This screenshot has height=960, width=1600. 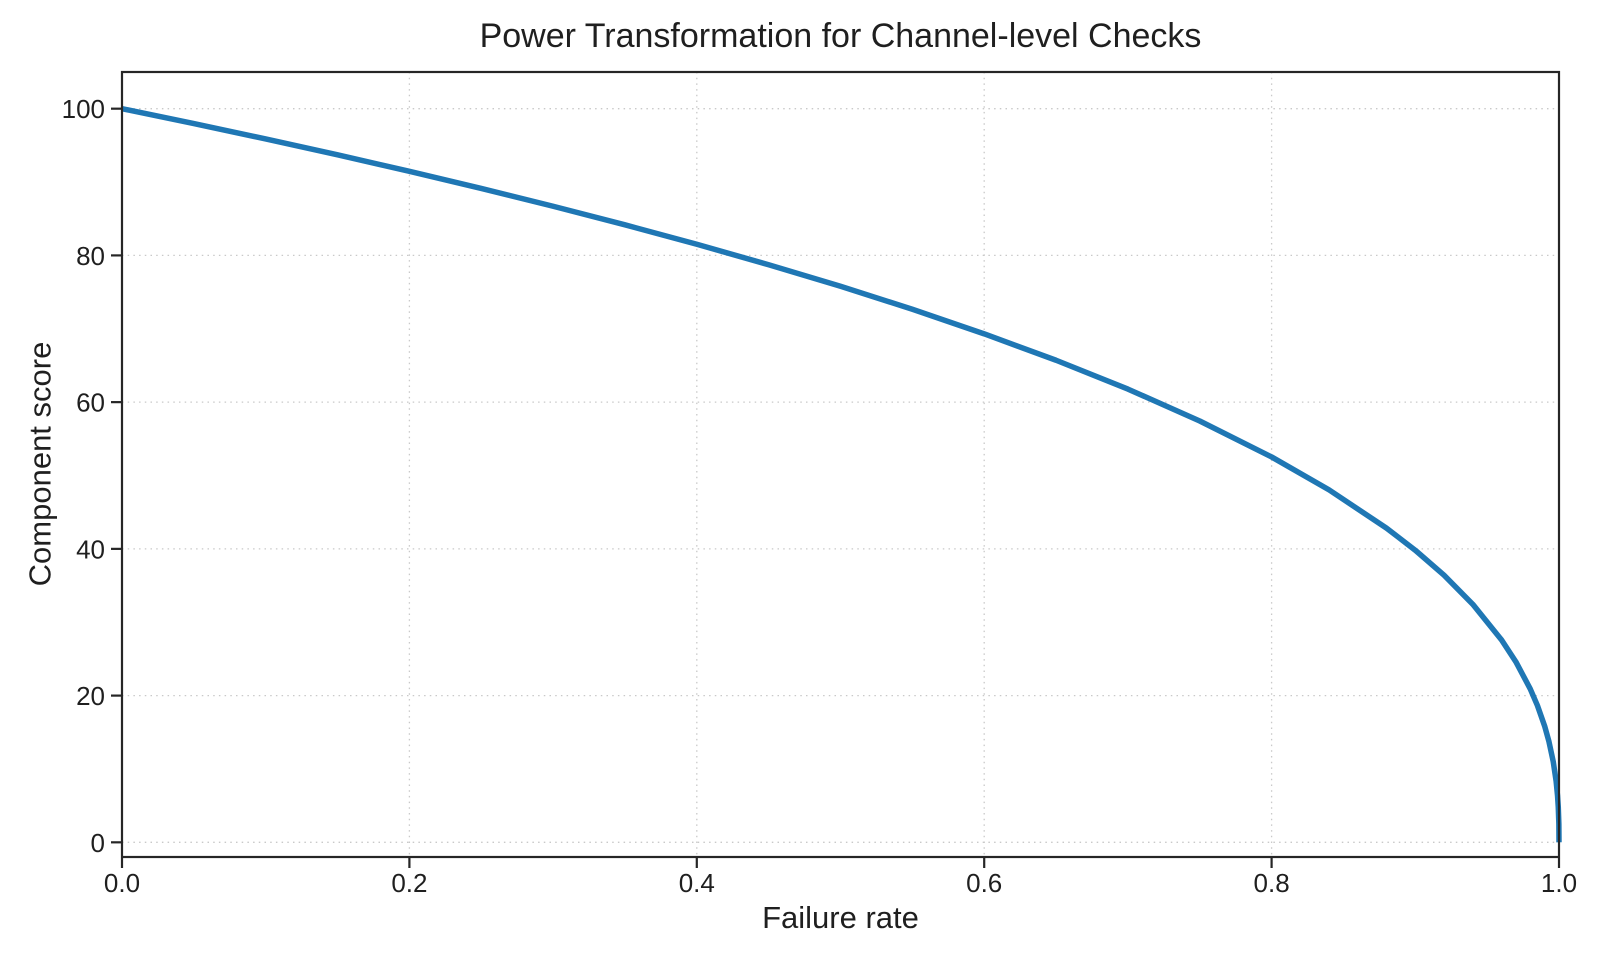 What do you see at coordinates (98, 843) in the screenshot?
I see `y-tick-label: 0` at bounding box center [98, 843].